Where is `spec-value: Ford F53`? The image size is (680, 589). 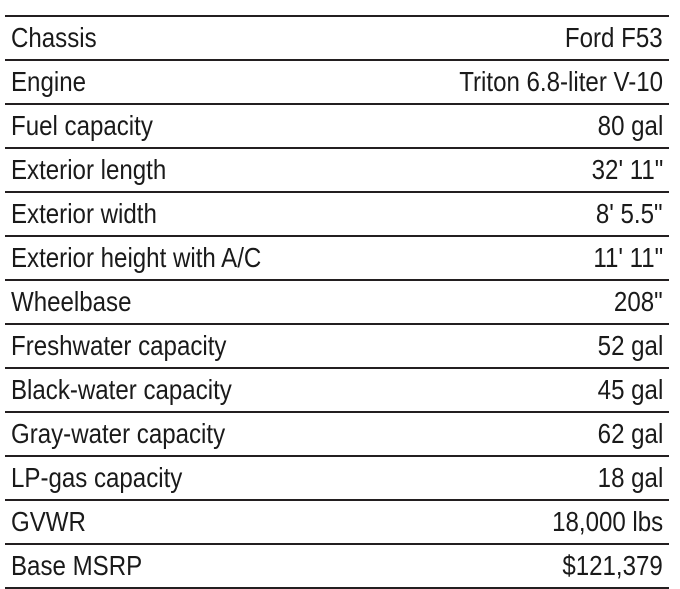
spec-value: Ford F53 is located at coordinates (519, 37).